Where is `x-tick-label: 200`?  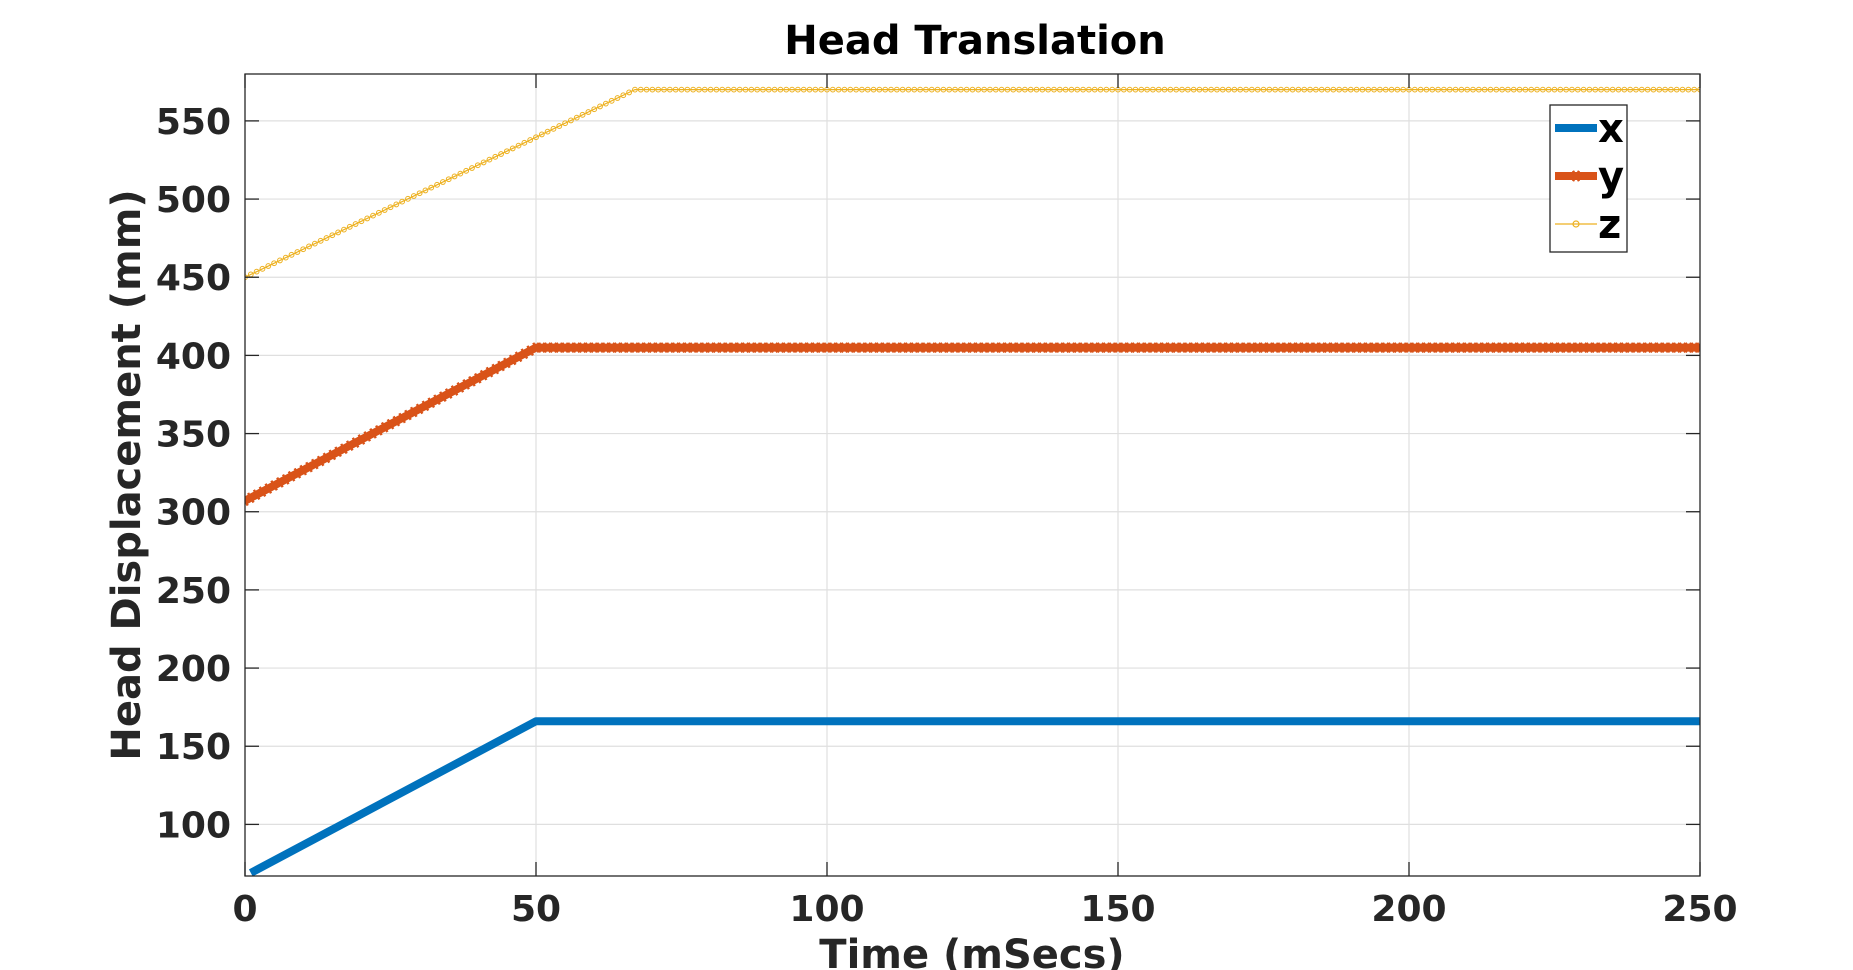
x-tick-label: 200 is located at coordinates (1408, 909).